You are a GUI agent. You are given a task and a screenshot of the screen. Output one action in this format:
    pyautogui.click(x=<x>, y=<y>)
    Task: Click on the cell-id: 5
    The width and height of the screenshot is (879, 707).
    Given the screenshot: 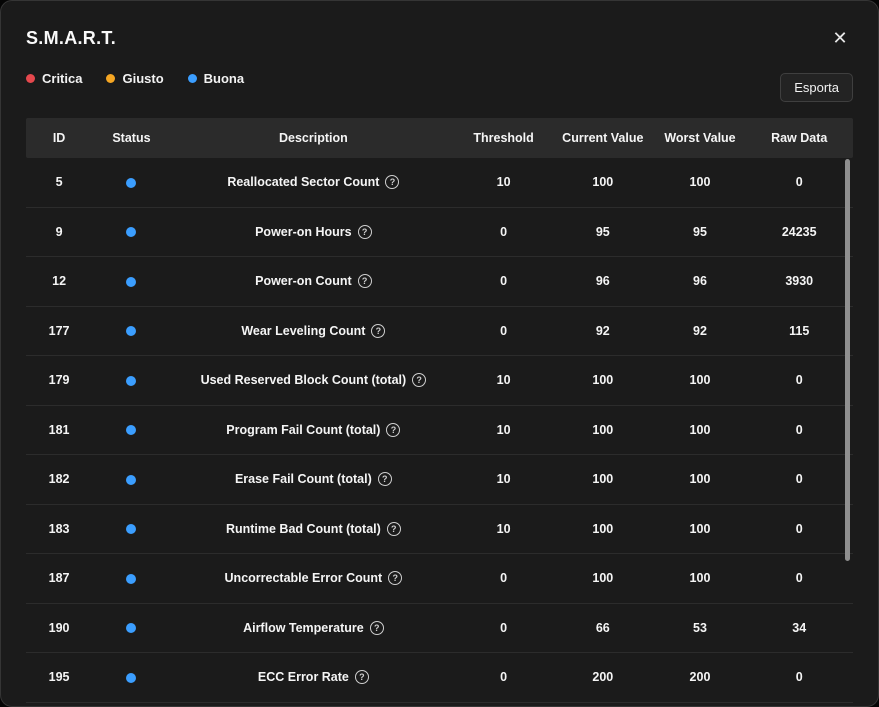 What is the action you would take?
    pyautogui.click(x=59, y=182)
    